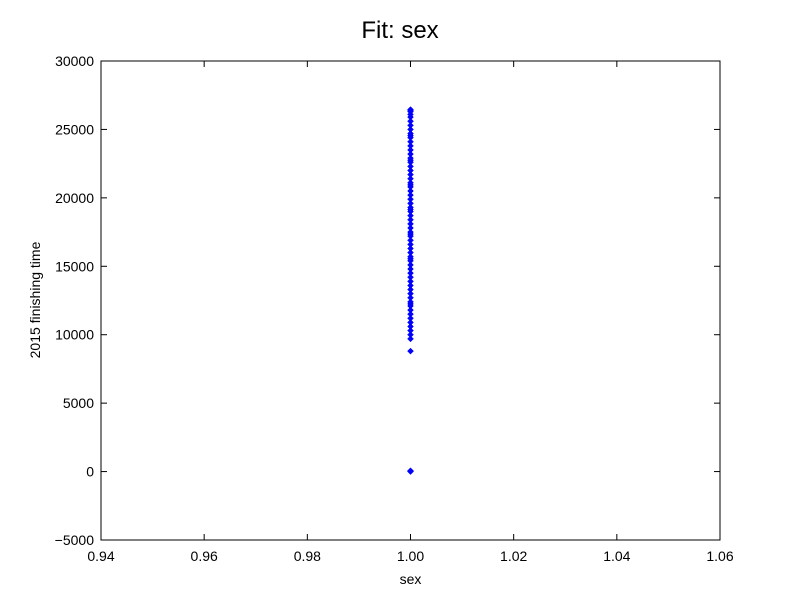 The image size is (800, 600). What do you see at coordinates (90, 472) in the screenshot?
I see `y-tick-label: 0` at bounding box center [90, 472].